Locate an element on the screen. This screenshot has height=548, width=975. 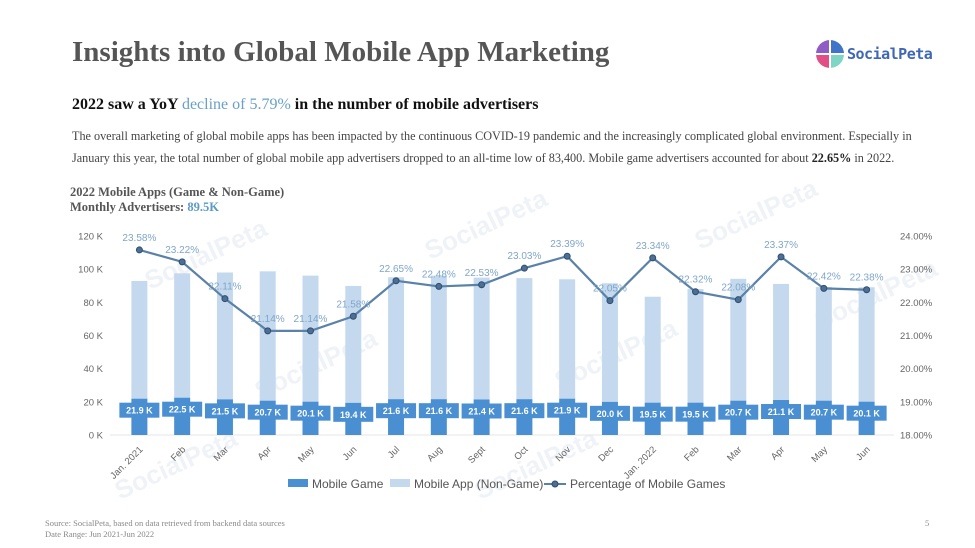
percentage-label: 22.53% is located at coordinates (482, 273).